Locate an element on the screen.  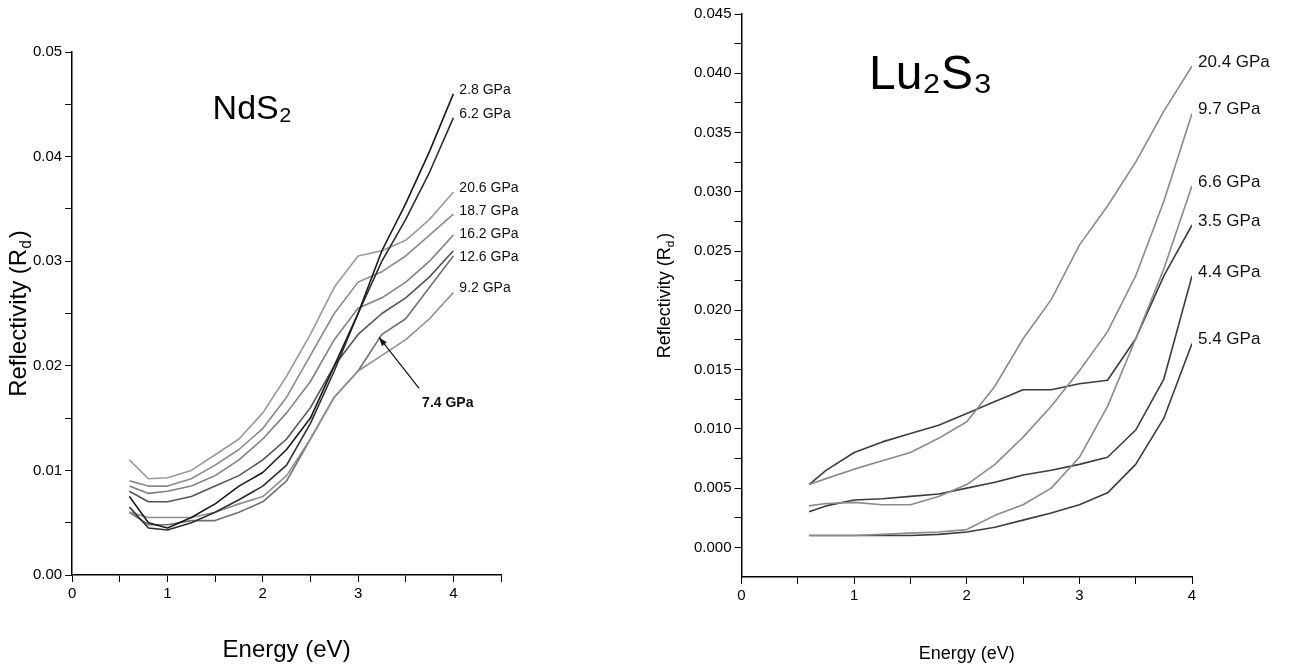
y-tick-label: 0.045 is located at coordinates (712, 13).